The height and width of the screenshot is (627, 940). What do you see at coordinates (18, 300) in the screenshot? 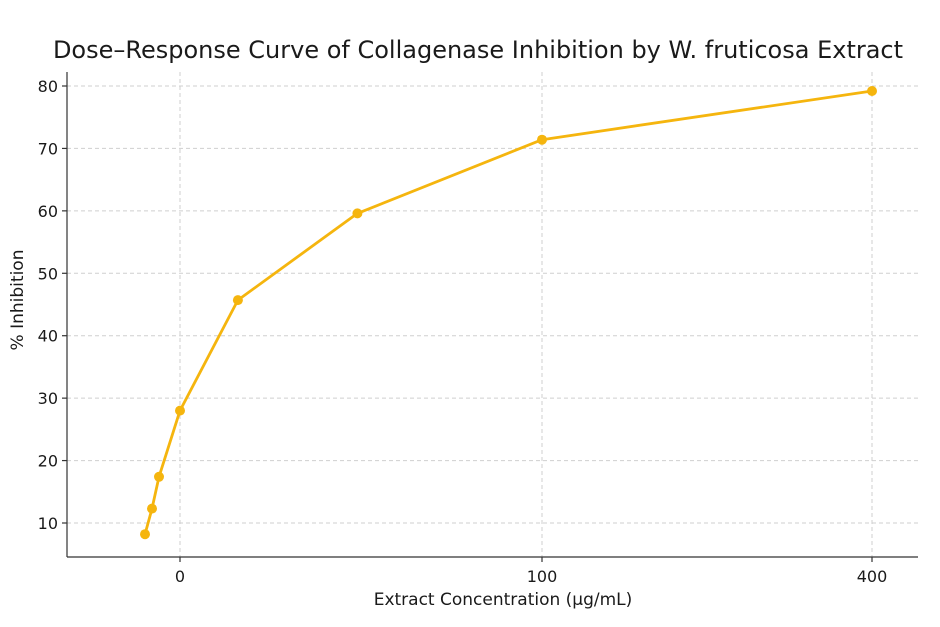
I see `y-axis-label: % Inhibition` at bounding box center [18, 300].